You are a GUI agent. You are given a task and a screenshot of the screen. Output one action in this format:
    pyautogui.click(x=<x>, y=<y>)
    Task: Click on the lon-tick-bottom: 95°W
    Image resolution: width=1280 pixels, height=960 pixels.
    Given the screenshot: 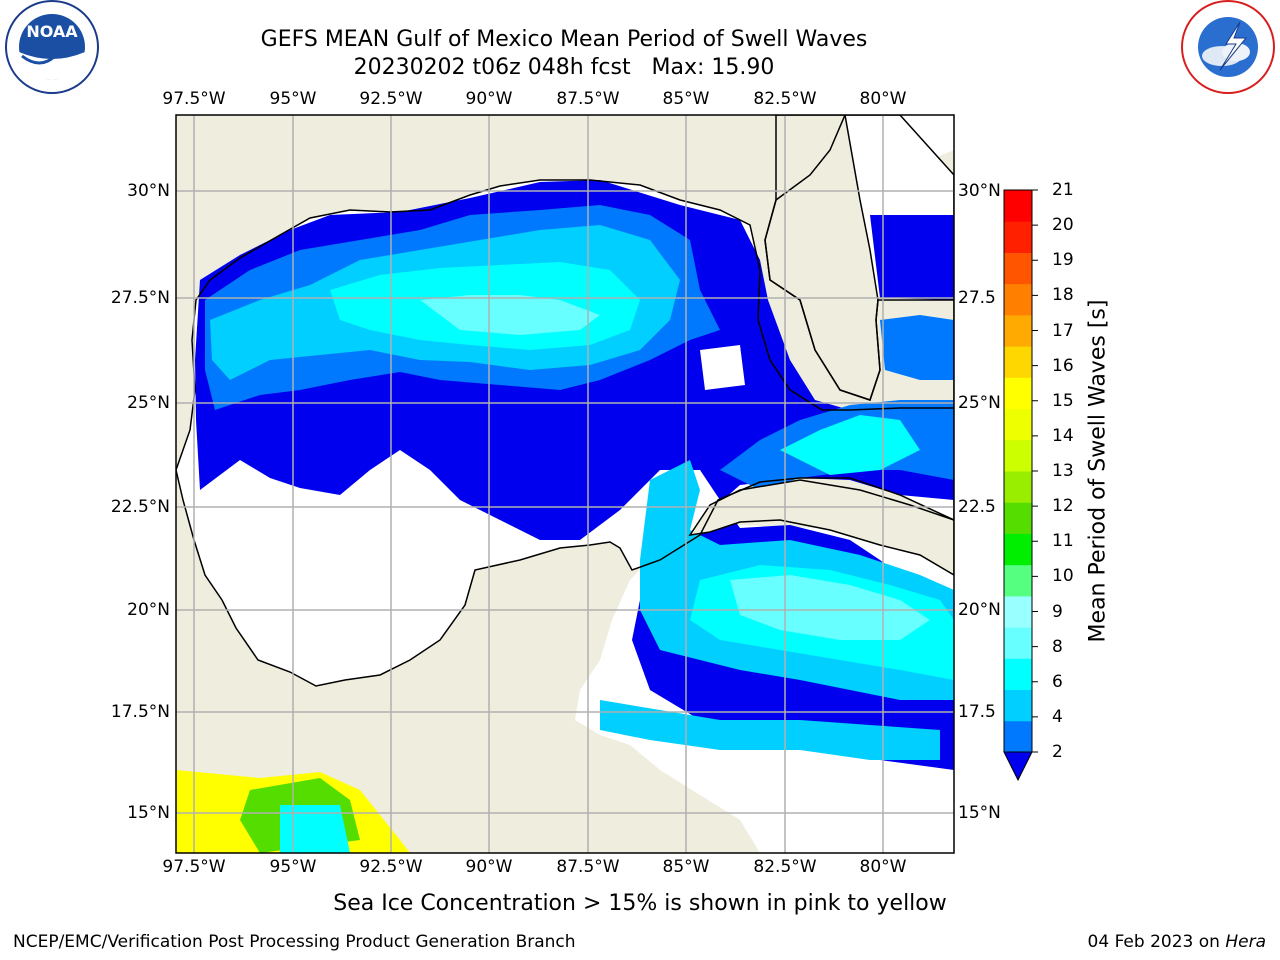 What is the action you would take?
    pyautogui.click(x=293, y=867)
    